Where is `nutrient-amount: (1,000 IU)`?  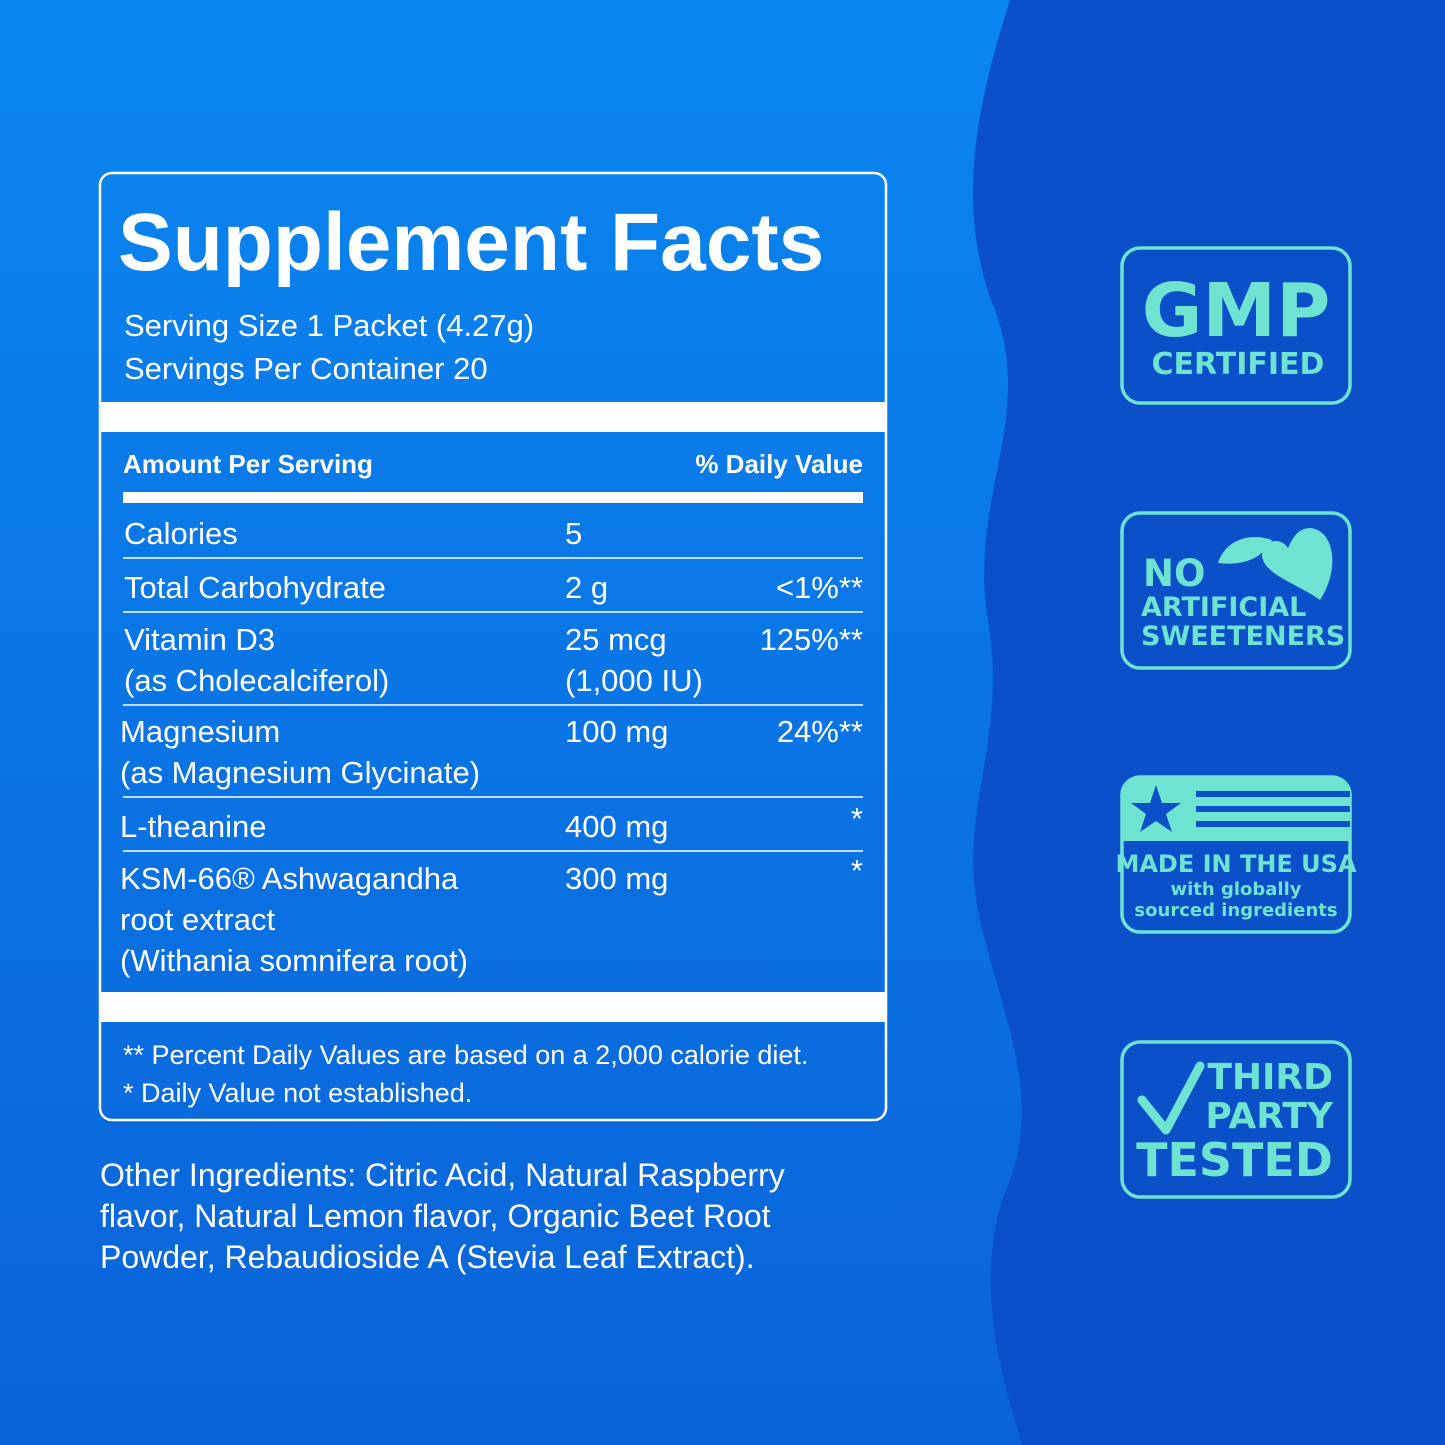 nutrient-amount: (1,000 IU) is located at coordinates (634, 680).